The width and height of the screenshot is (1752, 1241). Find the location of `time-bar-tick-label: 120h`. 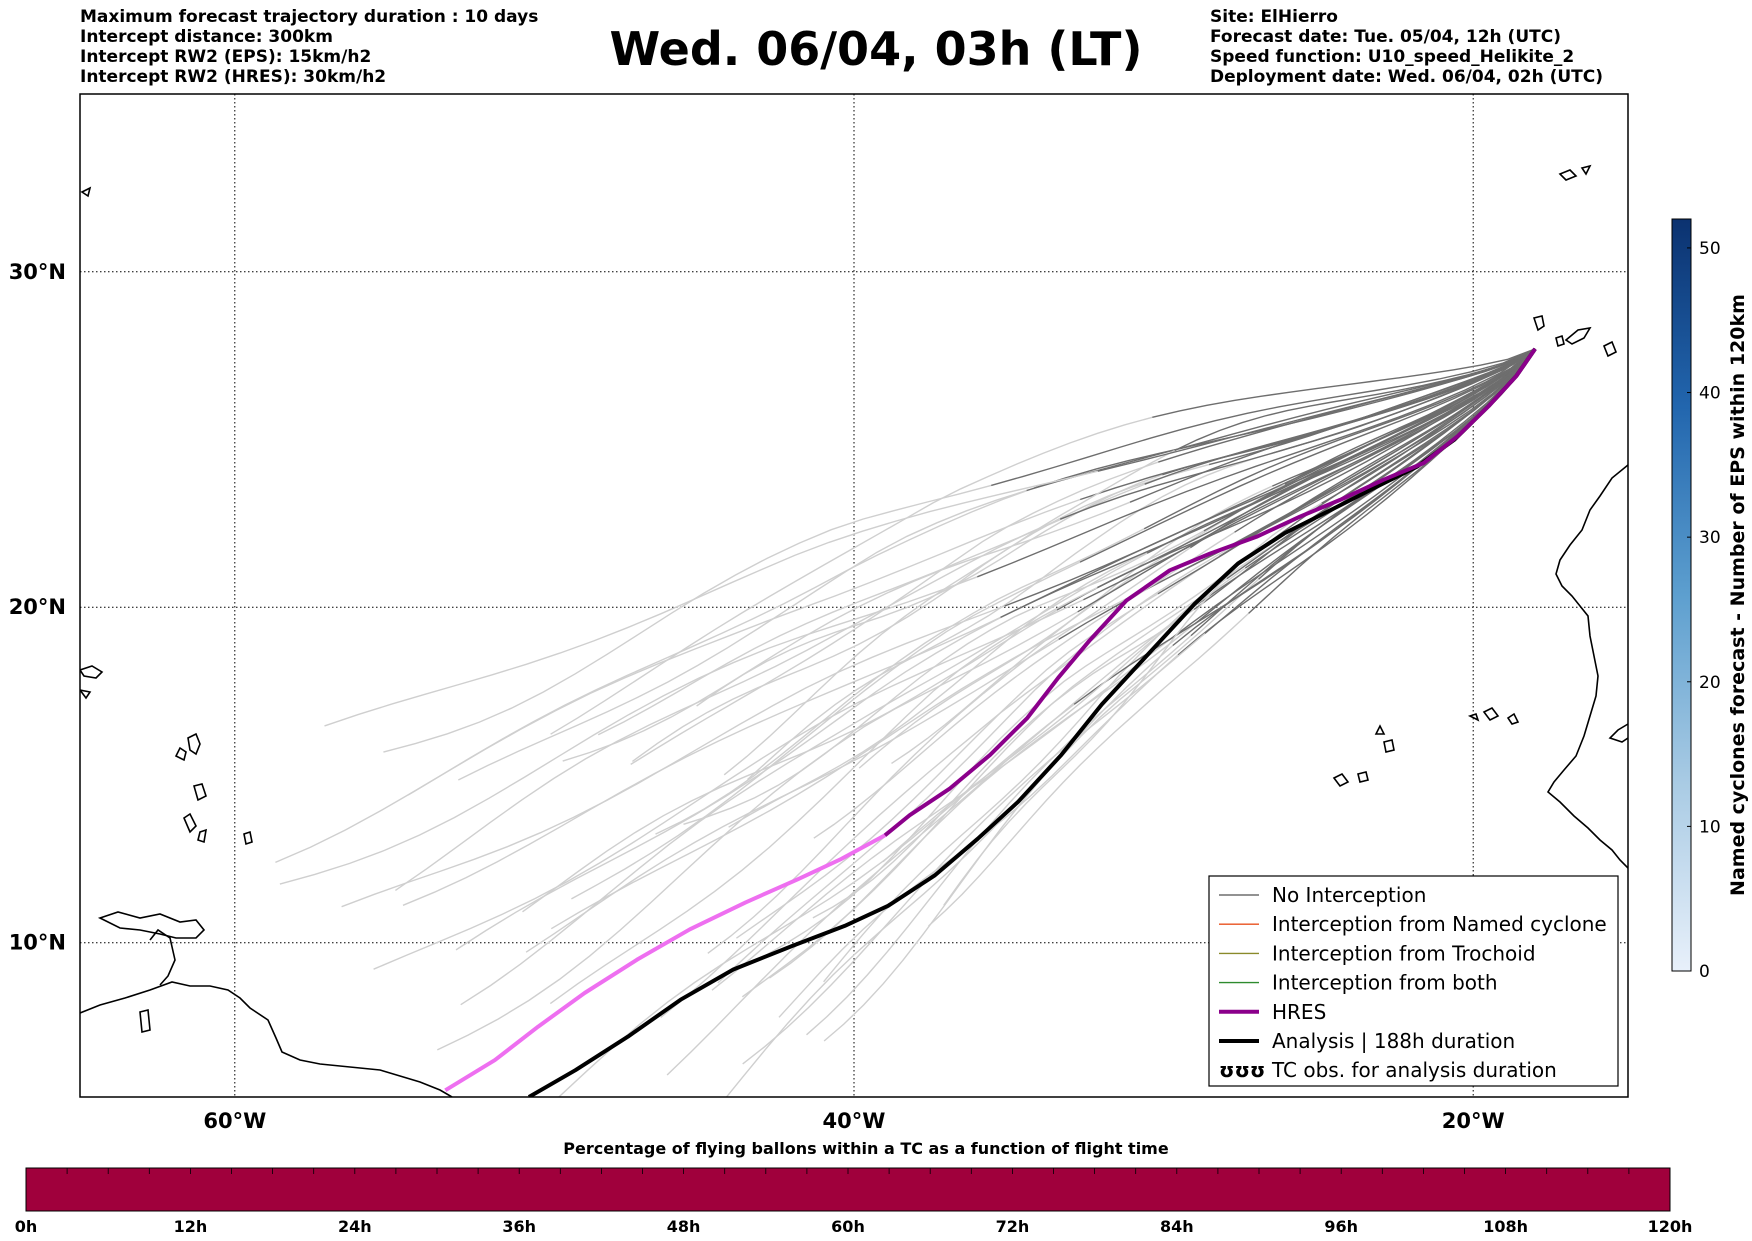

time-bar-tick-label: 120h is located at coordinates (1670, 1226).